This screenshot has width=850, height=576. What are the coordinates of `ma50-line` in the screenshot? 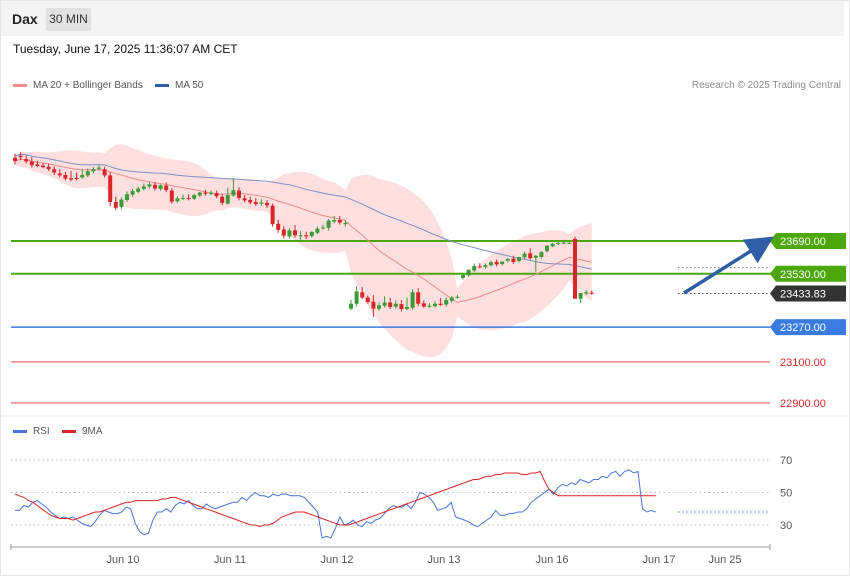 It's located at (303, 211).